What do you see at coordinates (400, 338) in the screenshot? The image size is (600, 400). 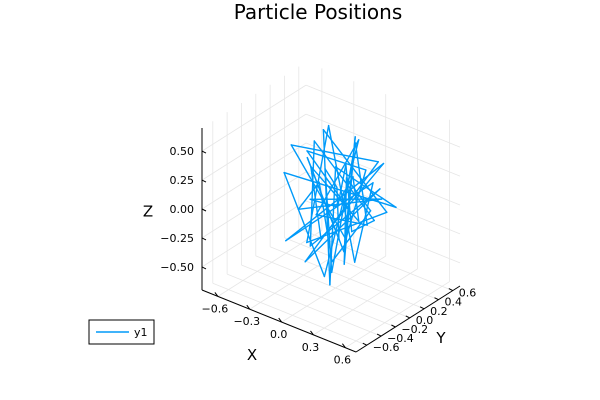 I see `y-tick-label-1: −0.4` at bounding box center [400, 338].